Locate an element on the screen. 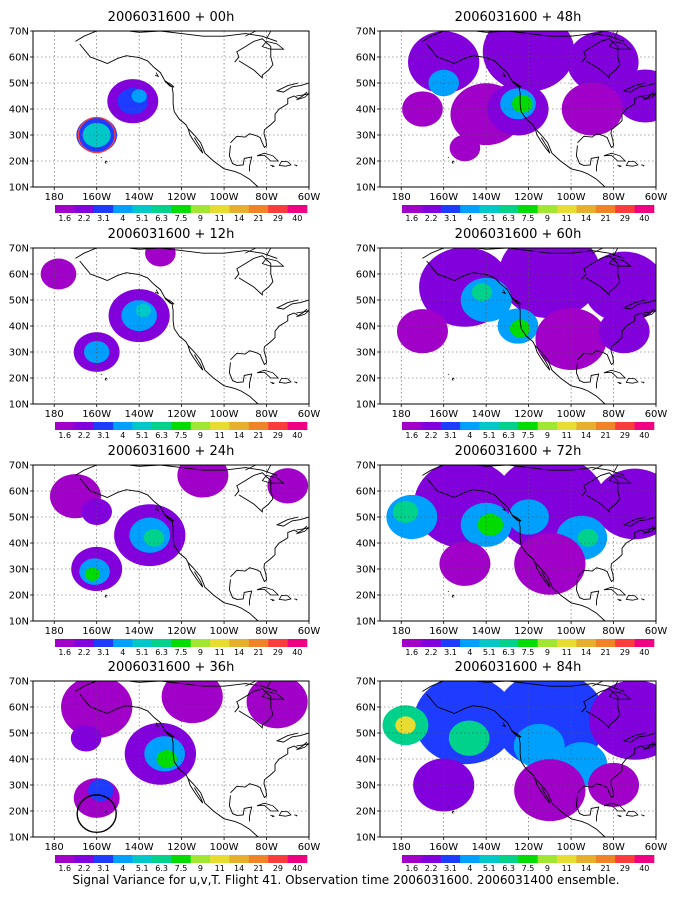  latitude-tick-label: 40N is located at coordinates (19, 110).